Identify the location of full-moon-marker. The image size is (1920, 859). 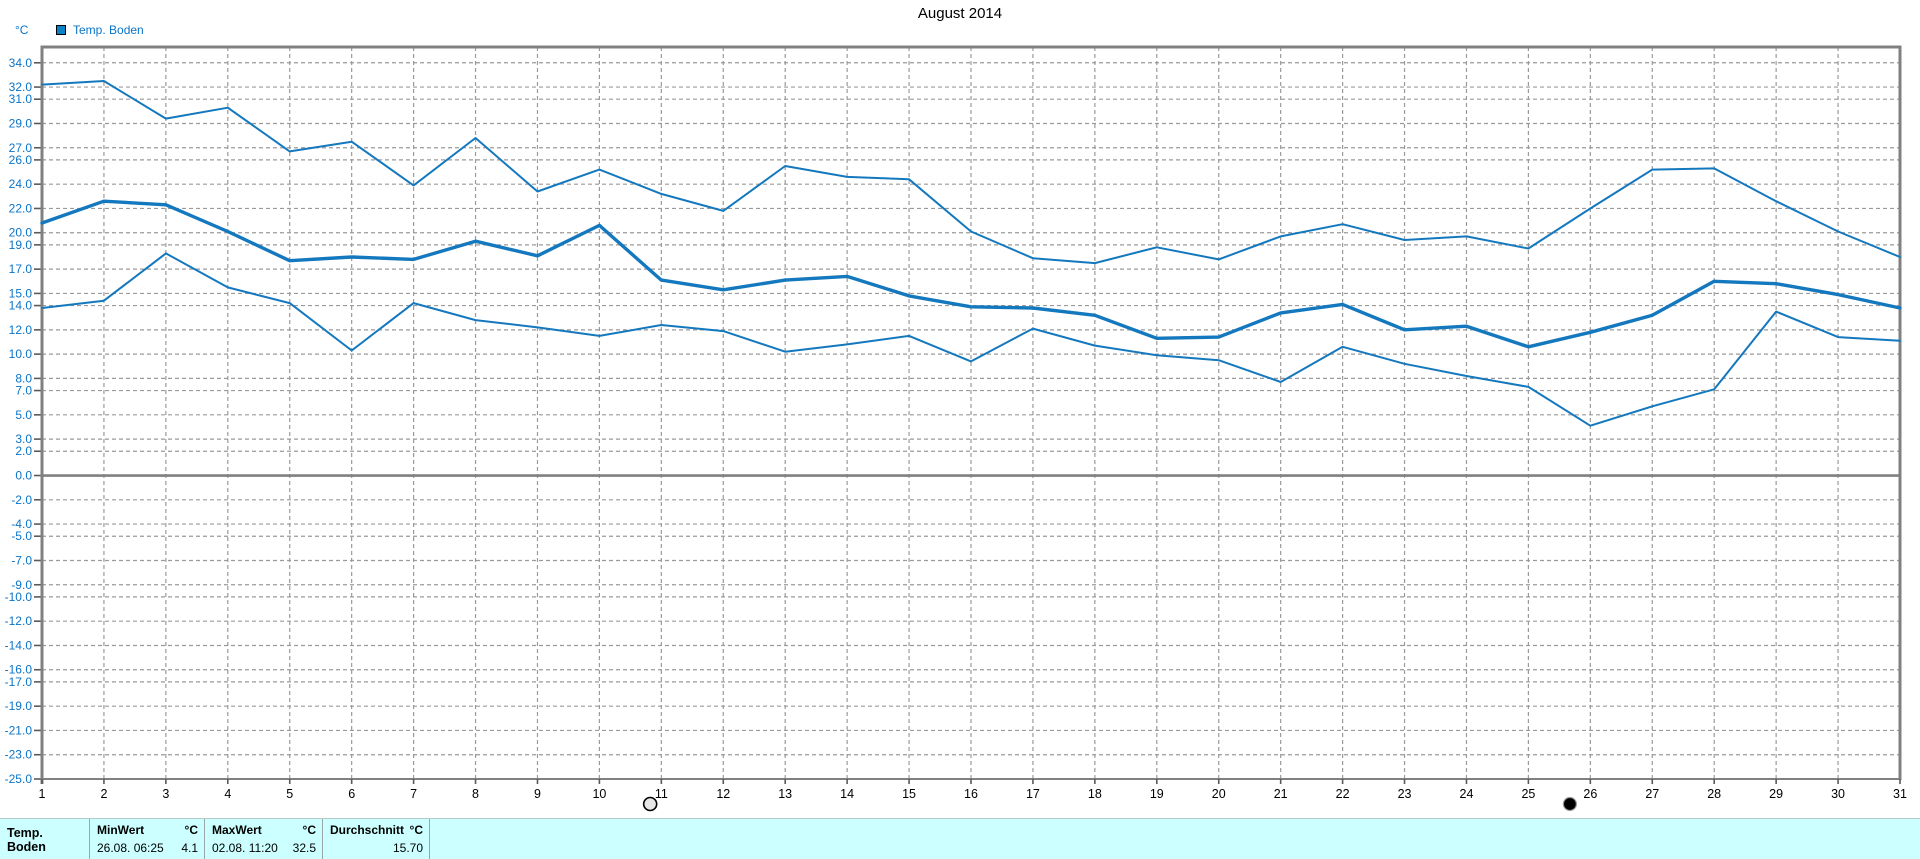
(650, 804).